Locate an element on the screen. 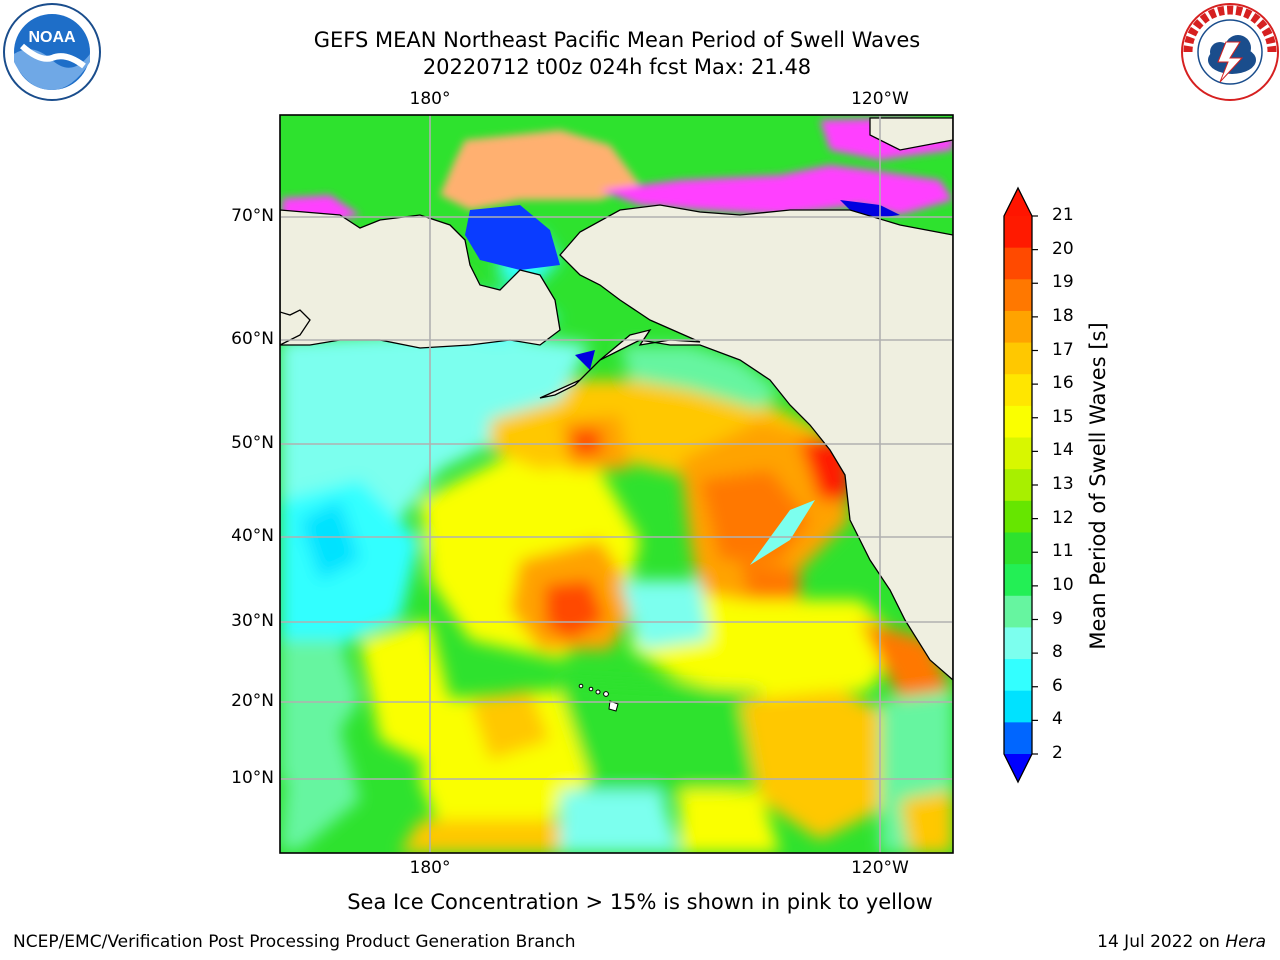 This screenshot has width=1280, height=960. ice-blue-bering is located at coordinates (512, 237).